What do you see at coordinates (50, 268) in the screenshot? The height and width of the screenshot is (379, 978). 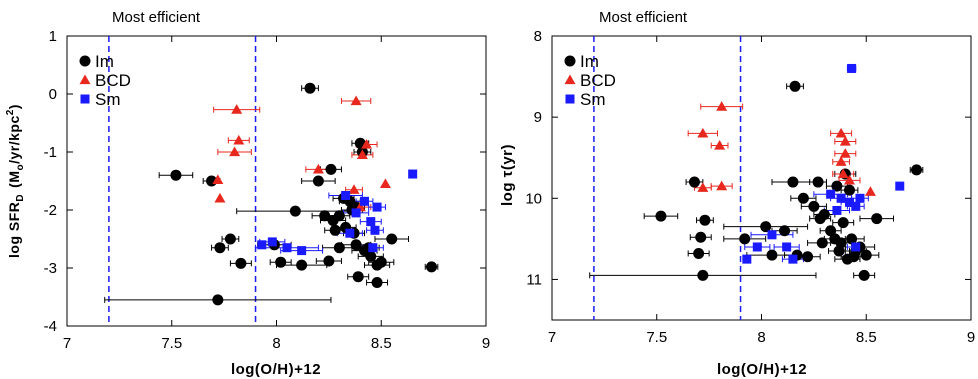 I see `y-tick-label: -3` at bounding box center [50, 268].